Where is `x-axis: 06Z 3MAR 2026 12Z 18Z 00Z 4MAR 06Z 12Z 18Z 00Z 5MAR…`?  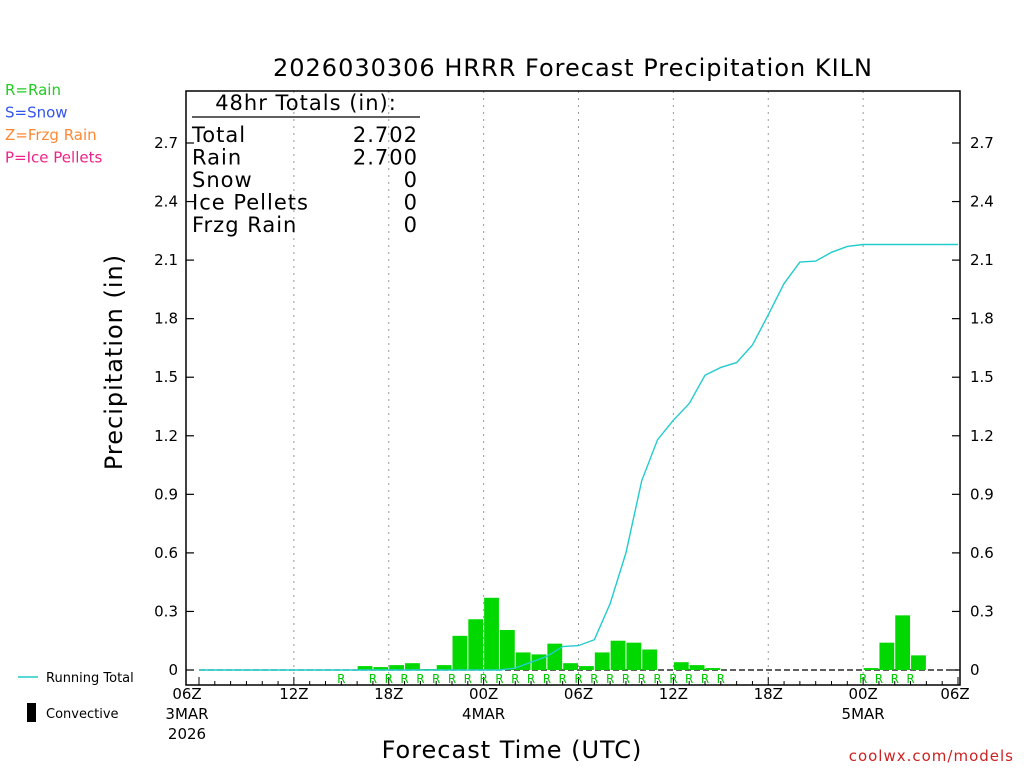 x-axis: 06Z 3MAR 2026 12Z 18Z 00Z 4MAR 06Z 12Z 18Z 00Z 5MAR… is located at coordinates (567, 710).